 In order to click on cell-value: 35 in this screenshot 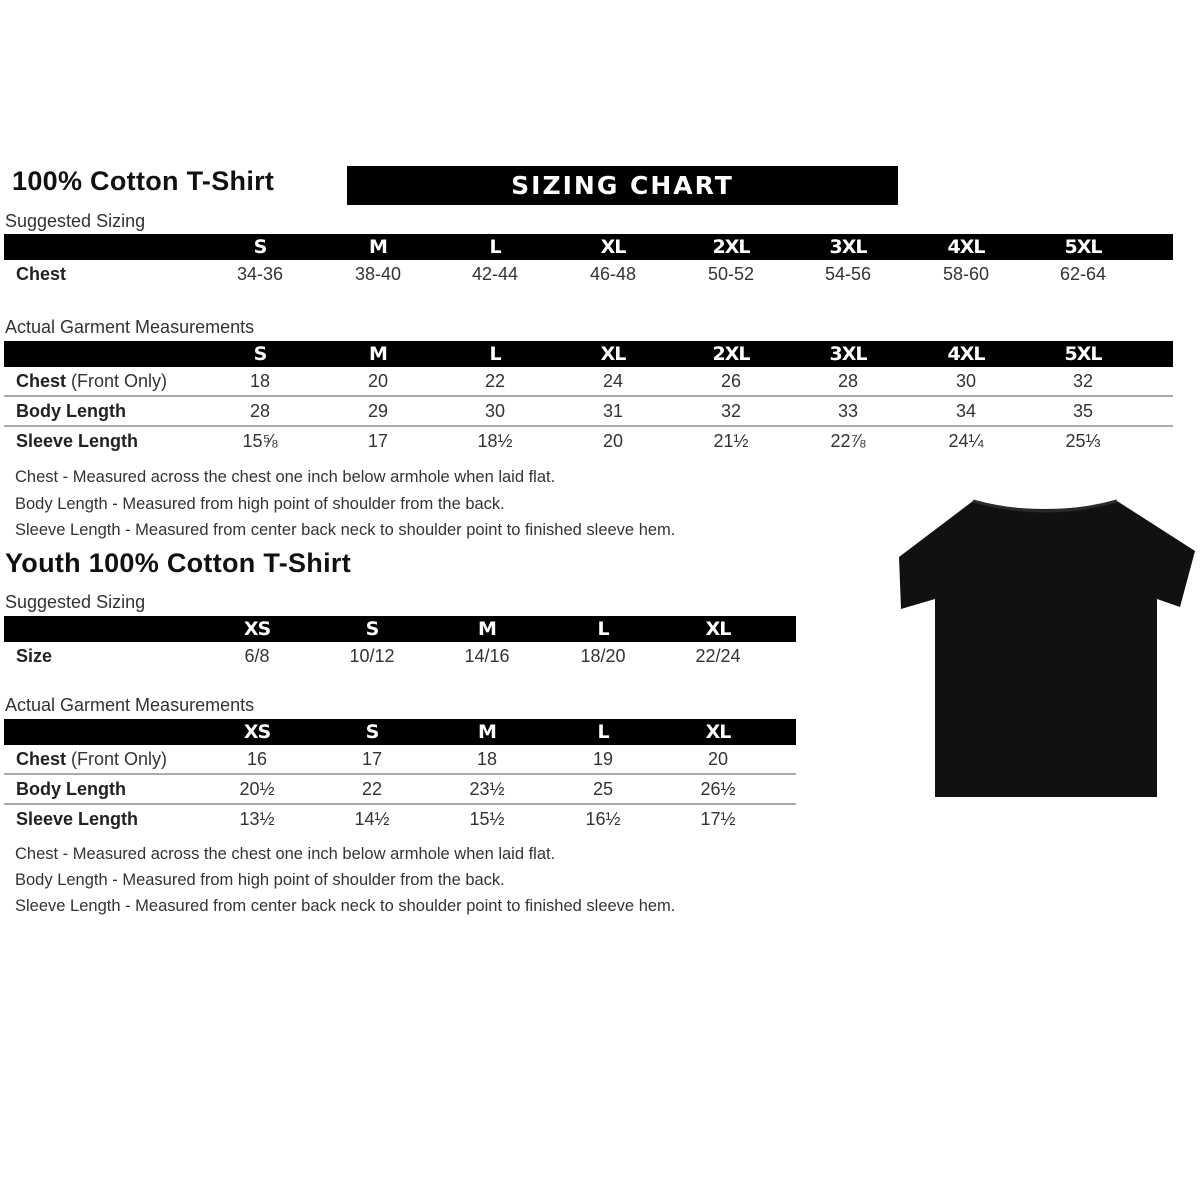, I will do `click(1083, 411)`.